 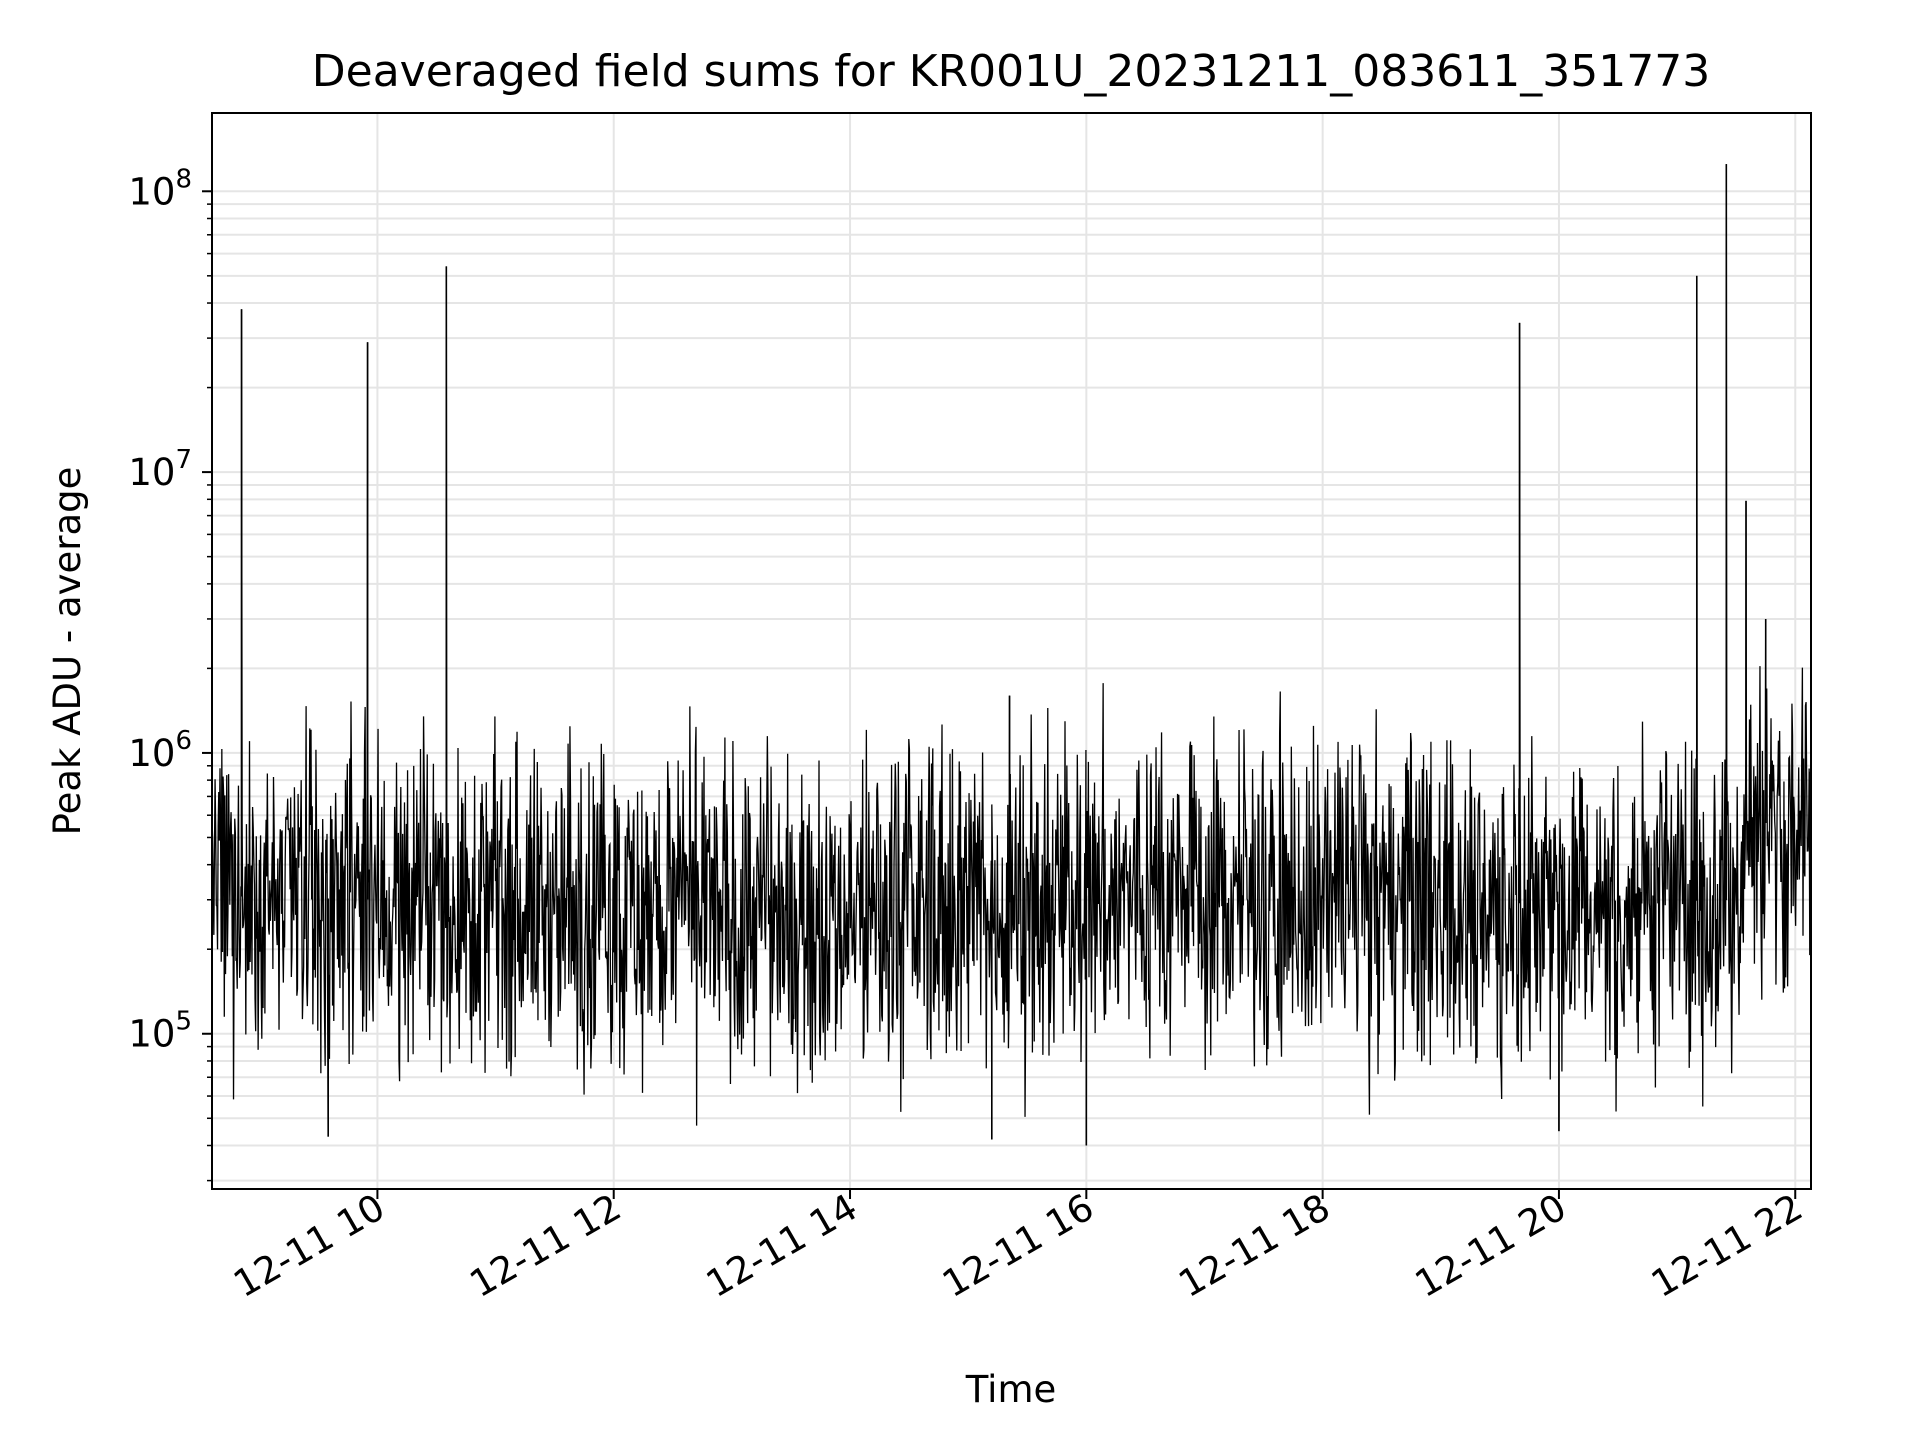 What do you see at coordinates (160, 188) in the screenshot?
I see `y-tick-label: 10⁸` at bounding box center [160, 188].